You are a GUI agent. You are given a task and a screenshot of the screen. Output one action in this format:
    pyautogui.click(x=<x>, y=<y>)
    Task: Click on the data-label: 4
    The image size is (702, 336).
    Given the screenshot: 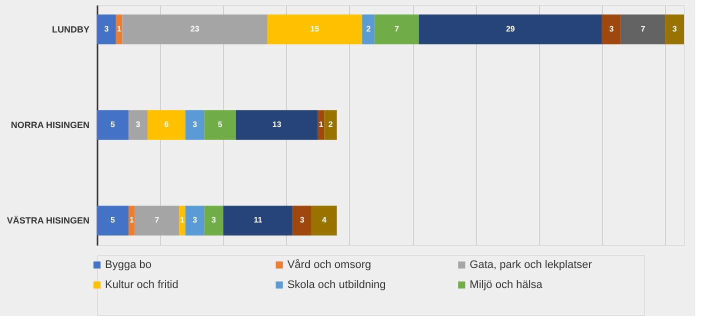 What is the action you would take?
    pyautogui.click(x=324, y=220)
    